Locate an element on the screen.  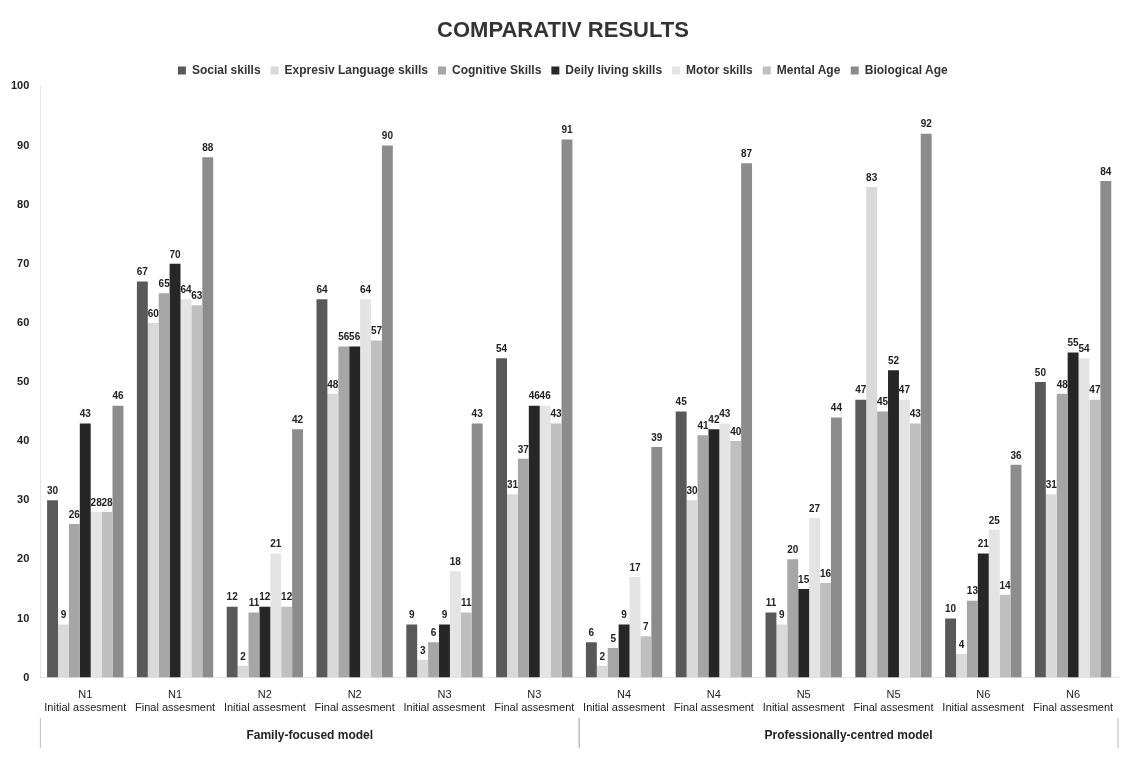
y-tick-label: 0 is located at coordinates (26, 676).